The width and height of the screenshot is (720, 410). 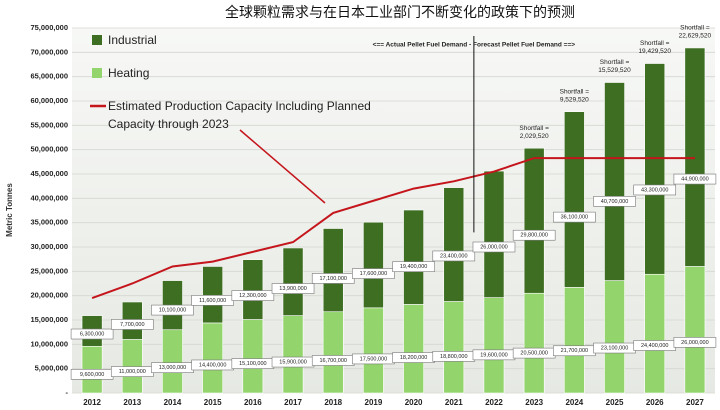 I want to click on y-tick-label: 70,000,000, so click(x=49, y=51).